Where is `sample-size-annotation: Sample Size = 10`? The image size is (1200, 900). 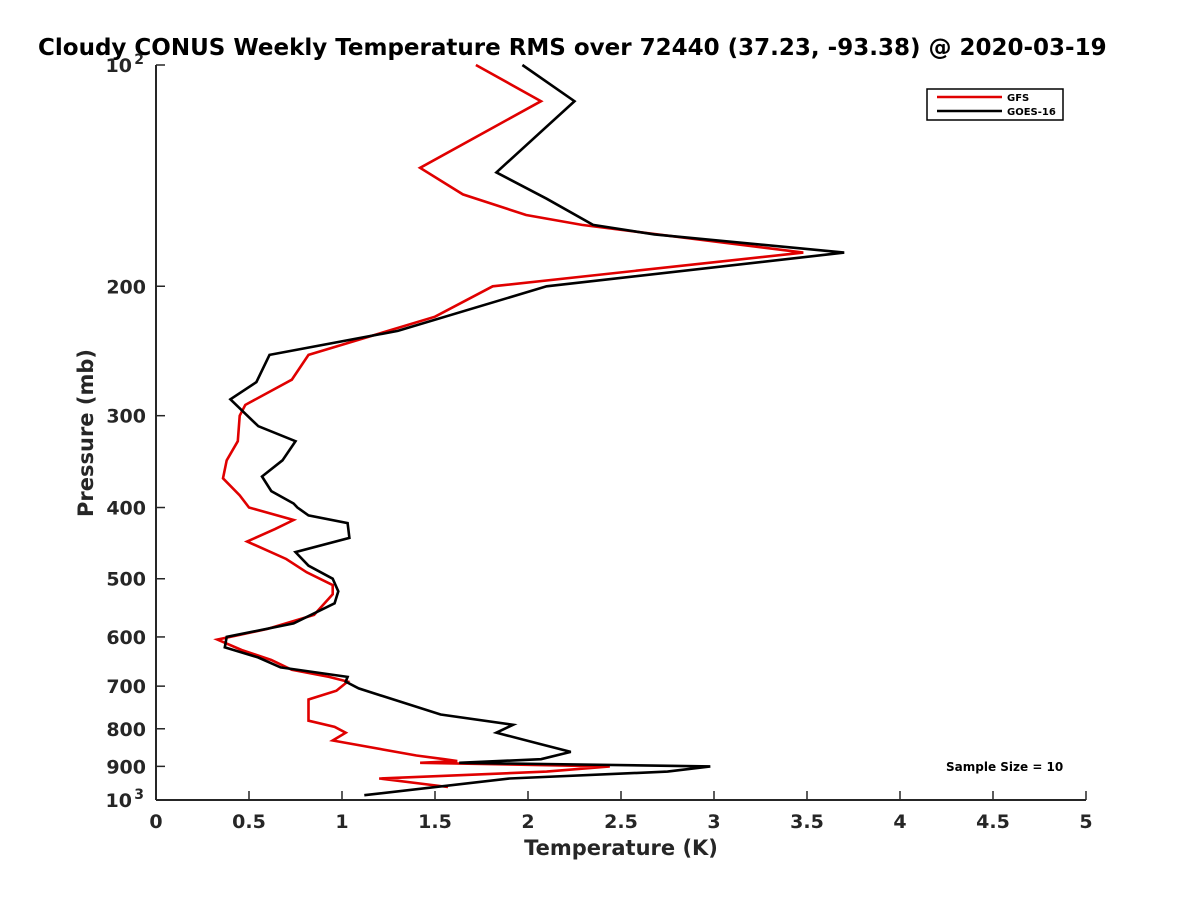 sample-size-annotation: Sample Size = 10 is located at coordinates (1004, 767).